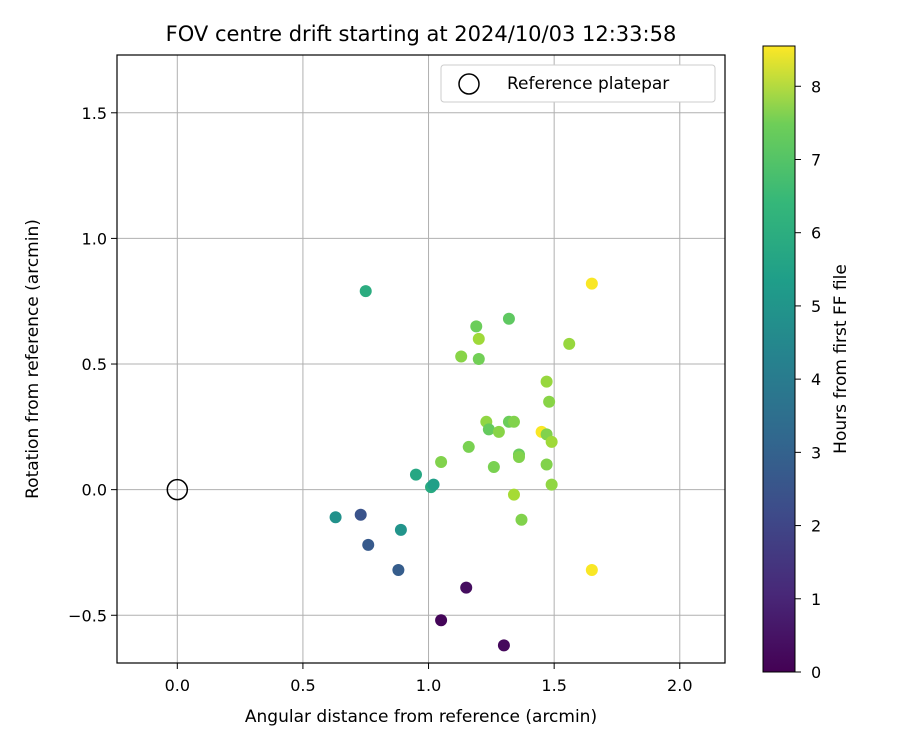 This screenshot has height=750, width=900. What do you see at coordinates (816, 86) in the screenshot?
I see `colorbar-tick-label: 8` at bounding box center [816, 86].